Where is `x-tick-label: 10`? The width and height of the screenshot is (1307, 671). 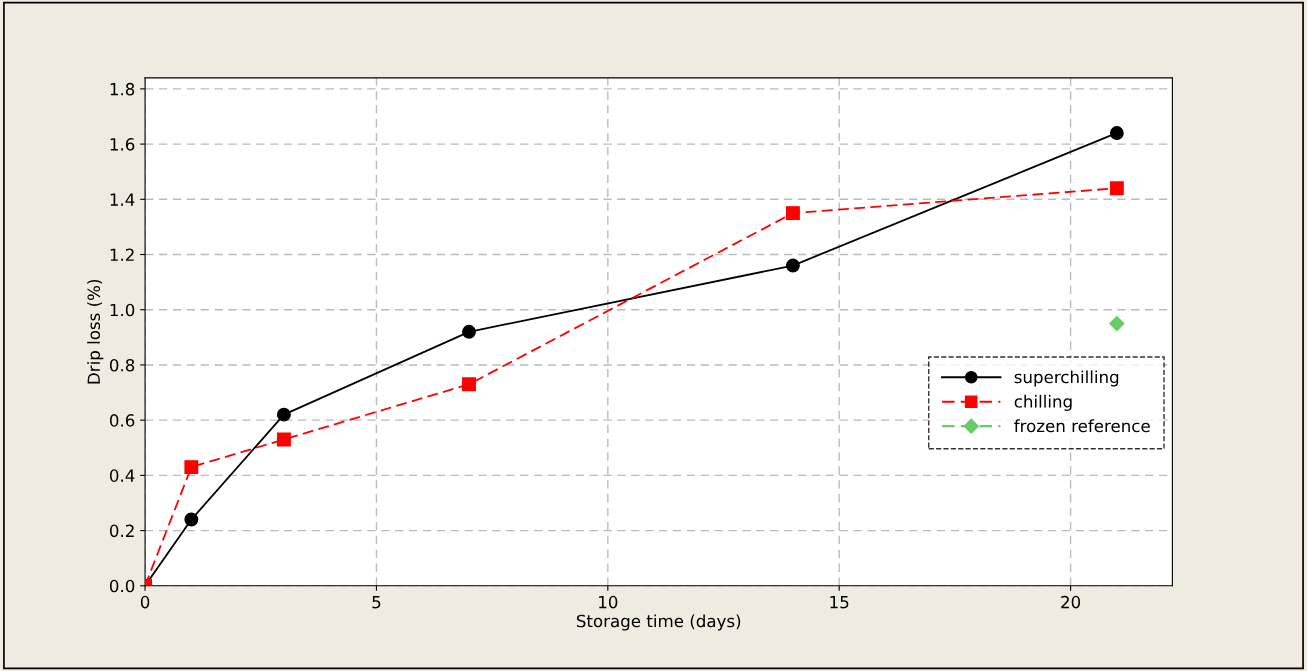 x-tick-label: 10 is located at coordinates (608, 602).